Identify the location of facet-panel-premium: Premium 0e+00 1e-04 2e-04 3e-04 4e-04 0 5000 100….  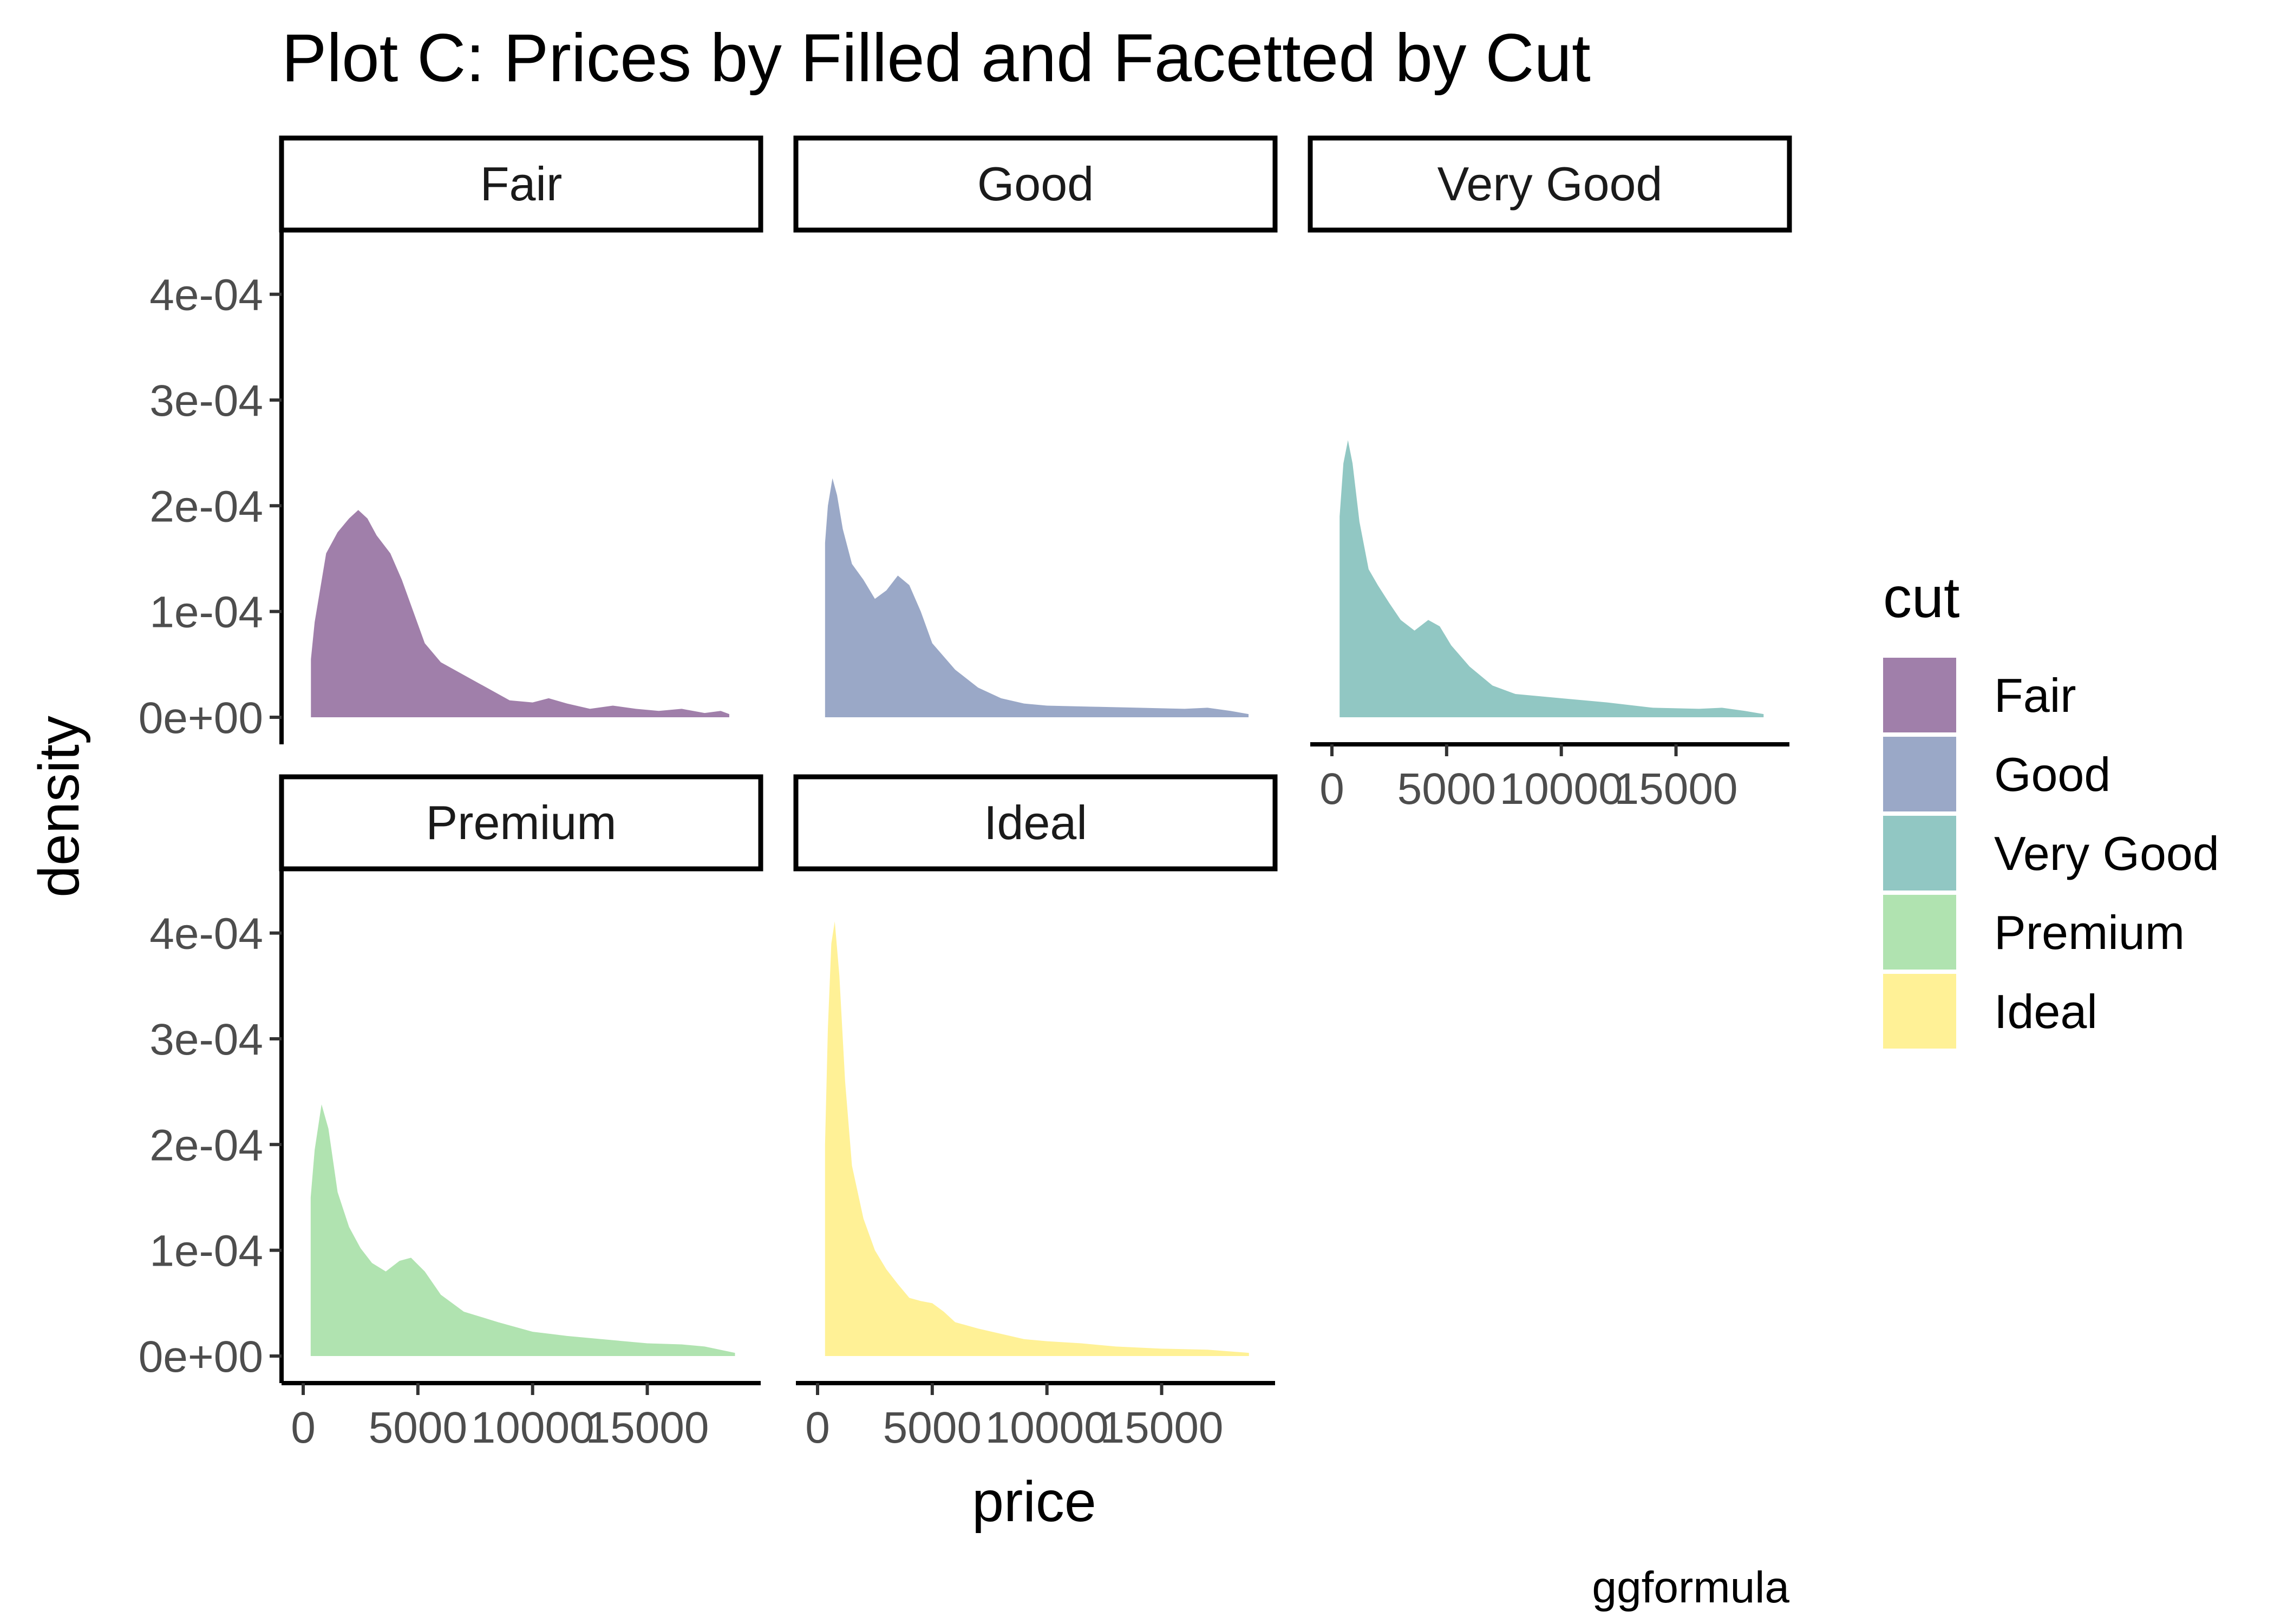
(451, 1113).